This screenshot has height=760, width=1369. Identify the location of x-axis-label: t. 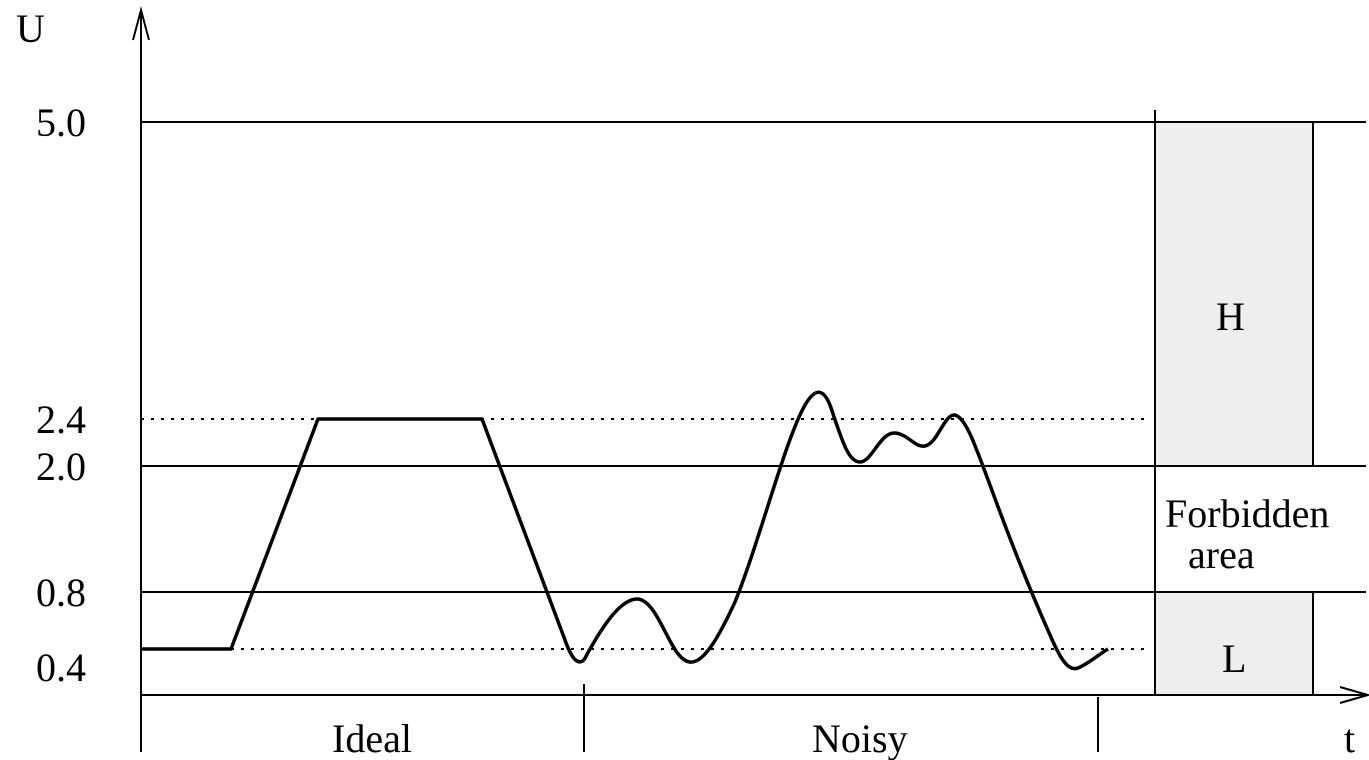
(1349, 738).